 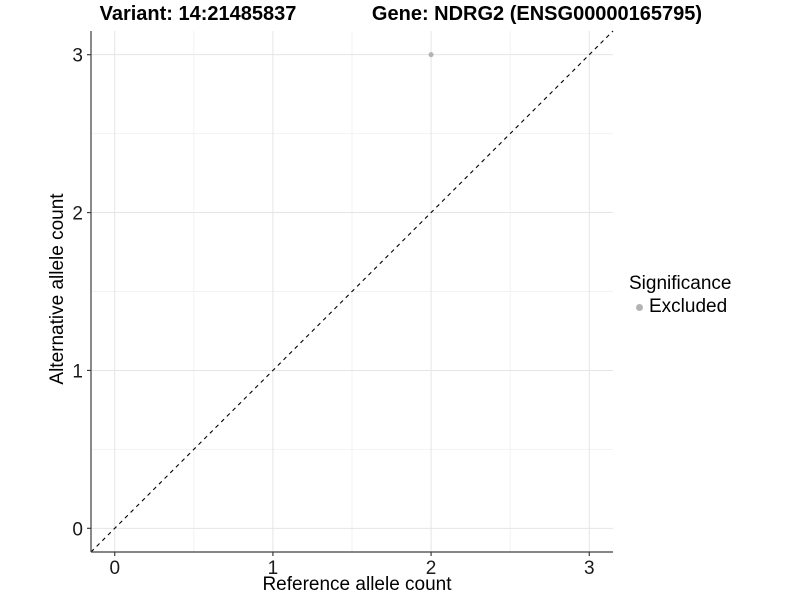 What do you see at coordinates (688, 306) in the screenshot?
I see `legend-item-label: Excluded` at bounding box center [688, 306].